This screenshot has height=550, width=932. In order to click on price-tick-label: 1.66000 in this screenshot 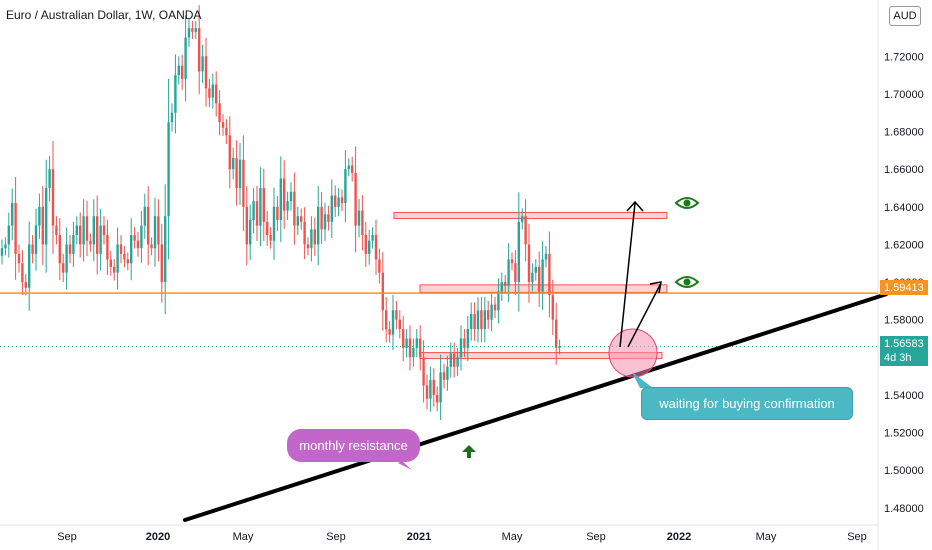, I will do `click(904, 170)`.